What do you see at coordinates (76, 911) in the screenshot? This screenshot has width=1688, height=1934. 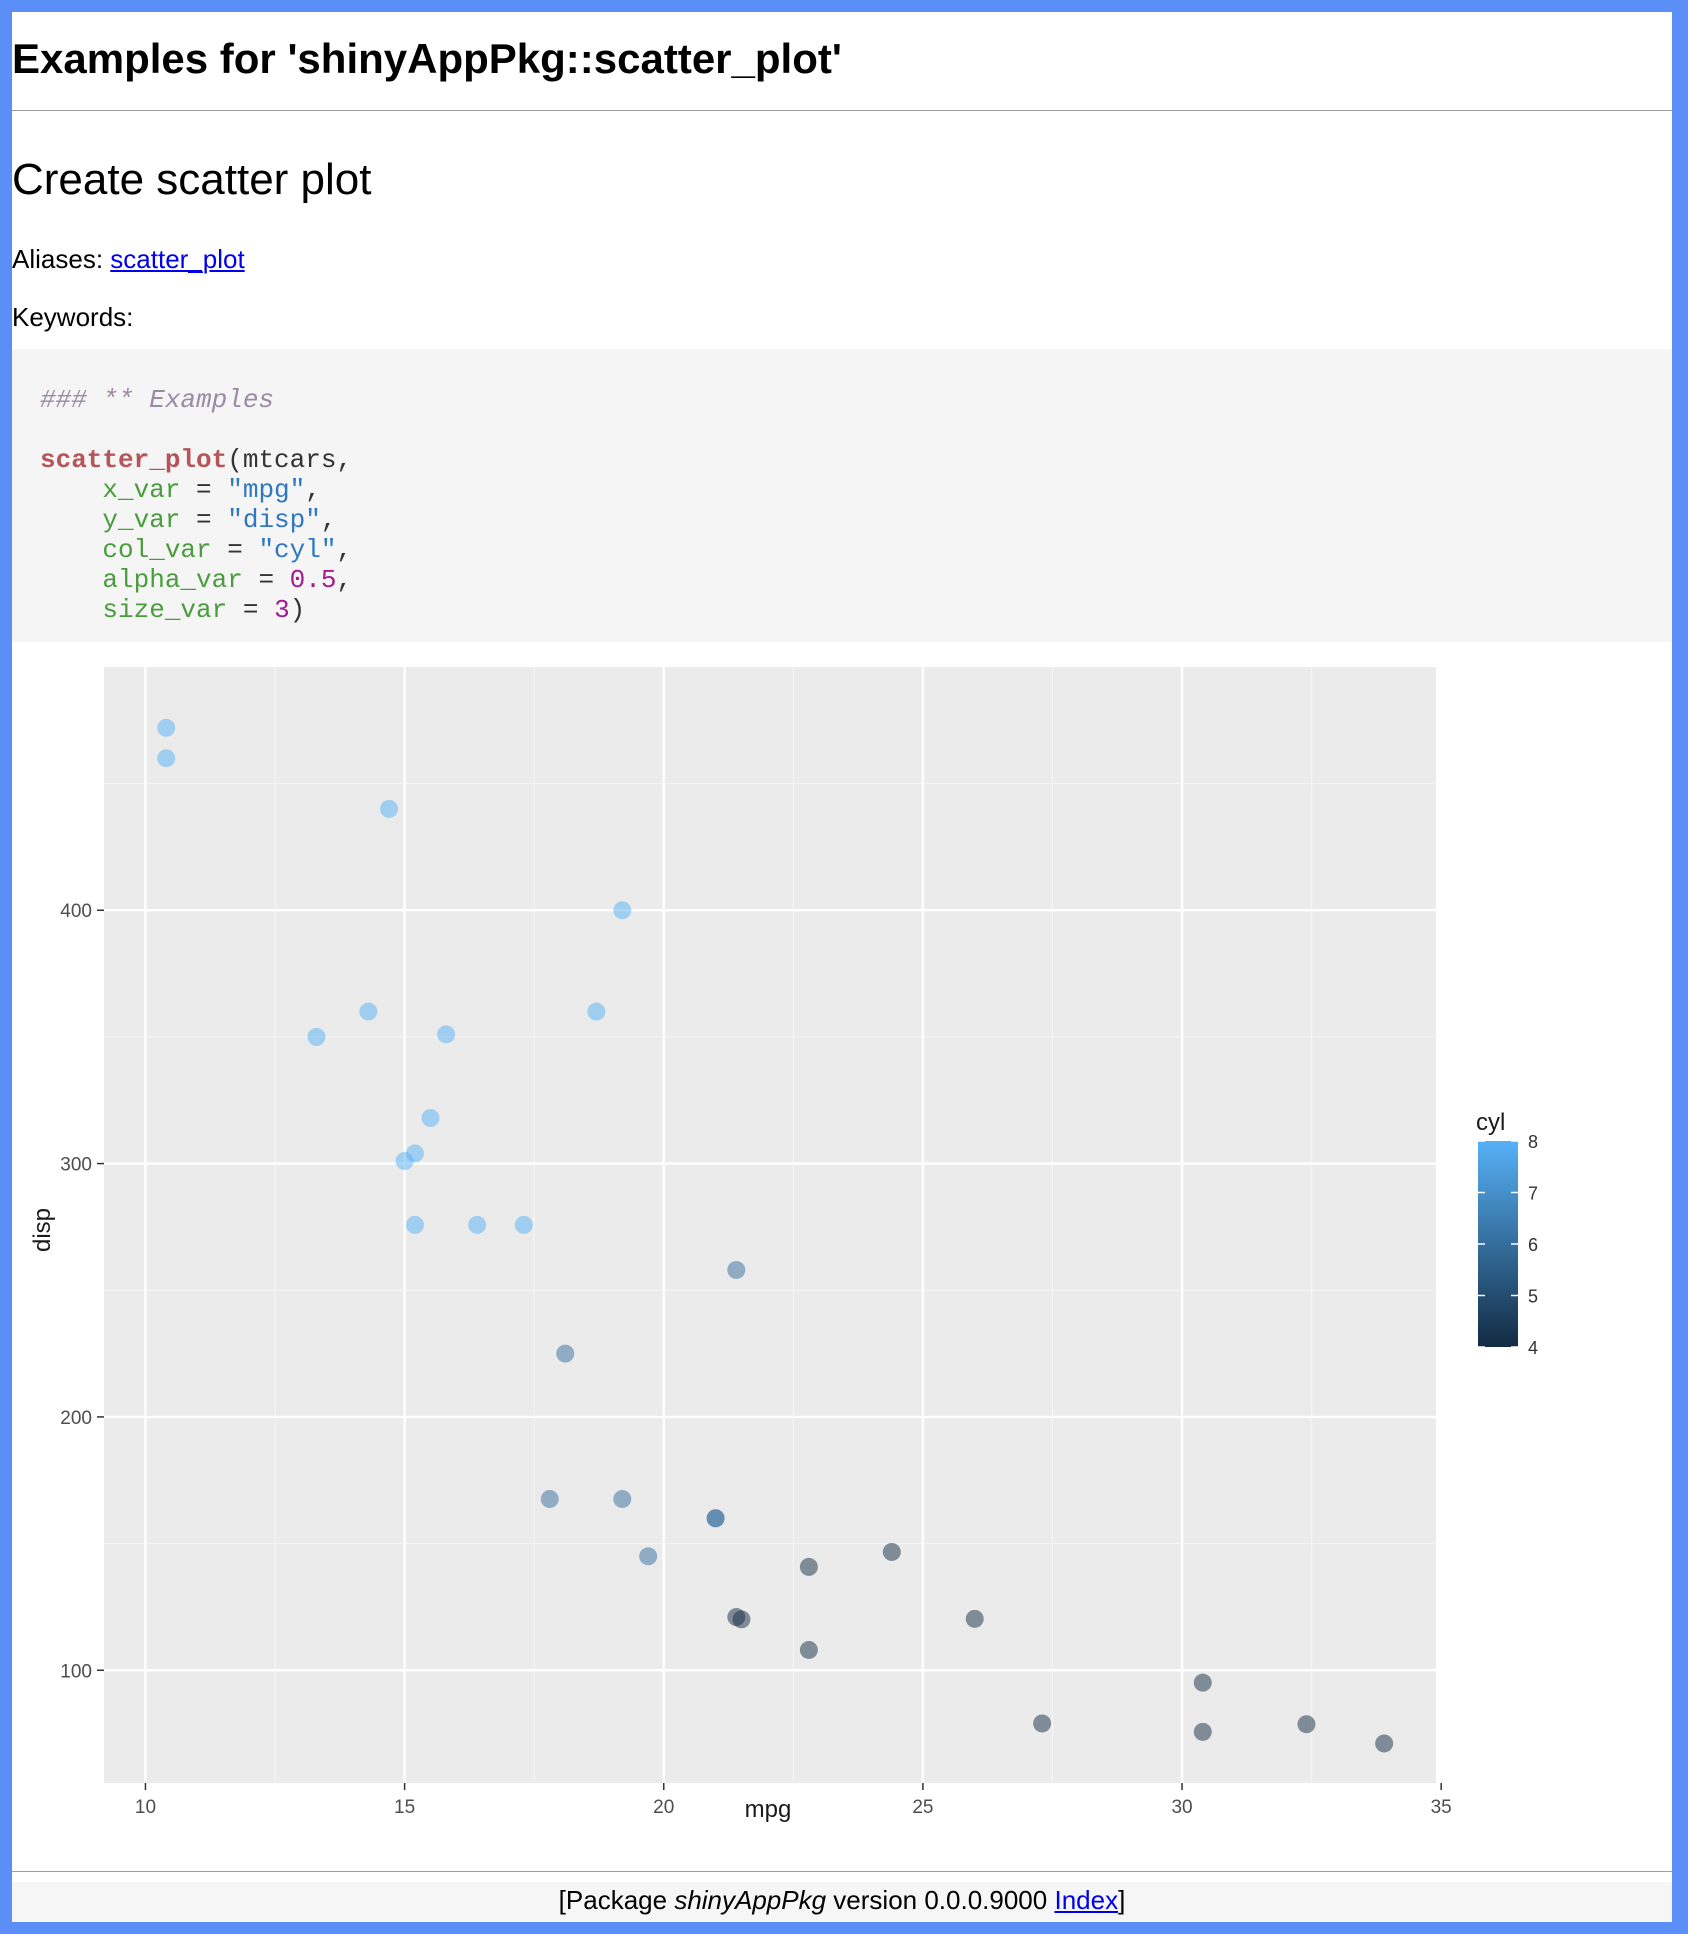 I see `y-tick-label: 400` at bounding box center [76, 911].